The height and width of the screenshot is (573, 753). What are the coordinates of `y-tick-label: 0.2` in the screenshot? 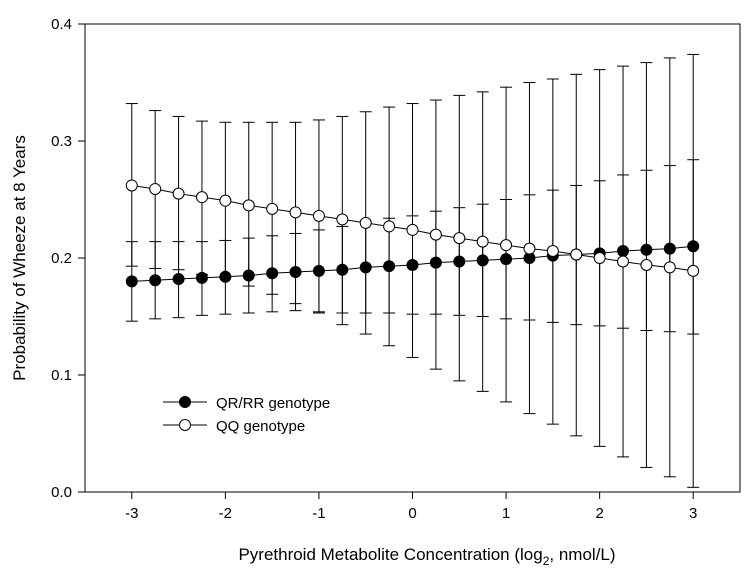 It's located at (61, 258).